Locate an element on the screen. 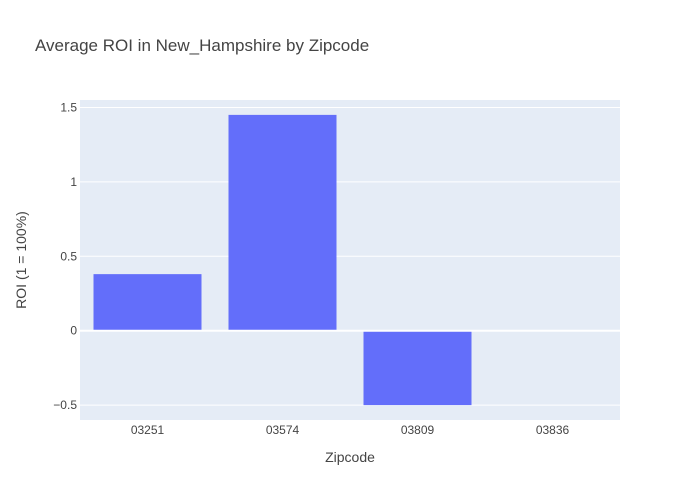 This screenshot has width=700, height=500. y-tick-labels: −0.5 0 0.5 1 1.5 is located at coordinates (65, 256).